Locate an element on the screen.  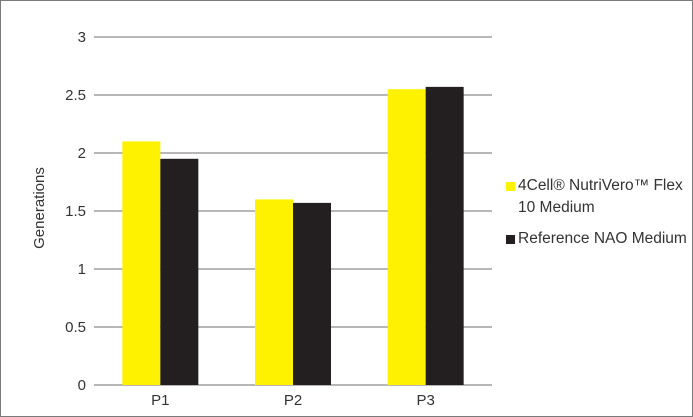
y-tick-label: 0.5 is located at coordinates (75, 327).